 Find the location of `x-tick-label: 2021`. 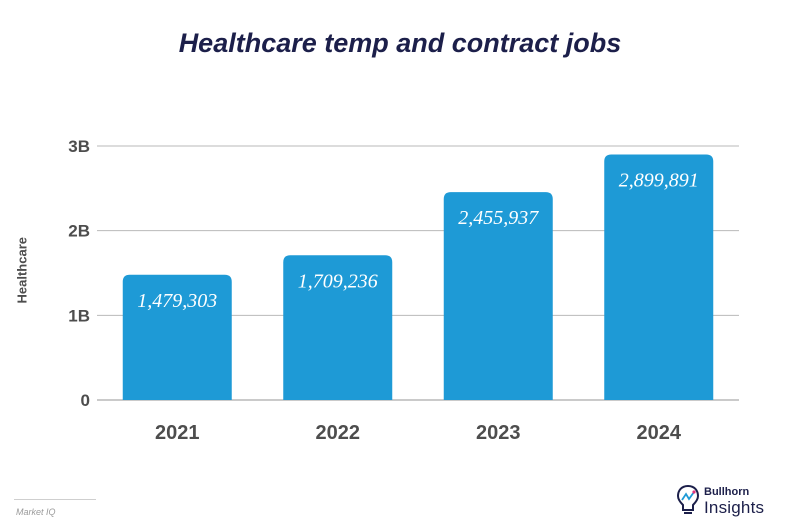

x-tick-label: 2021 is located at coordinates (177, 433).